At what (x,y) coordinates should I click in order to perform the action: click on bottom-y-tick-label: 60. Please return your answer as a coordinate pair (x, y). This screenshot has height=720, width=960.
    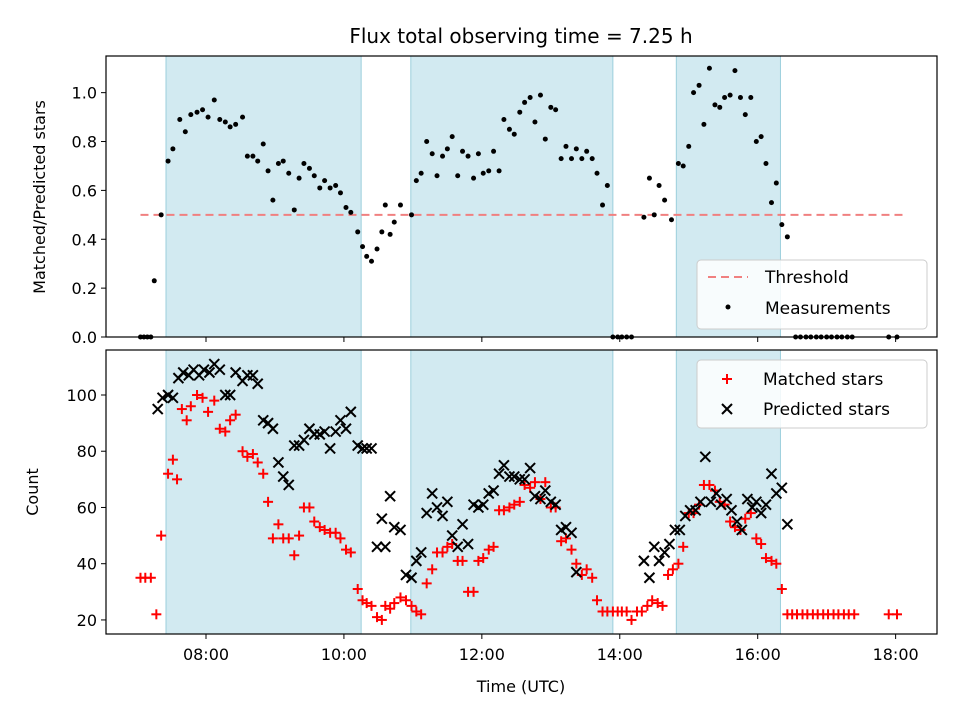
    Looking at the image, I should click on (87, 507).